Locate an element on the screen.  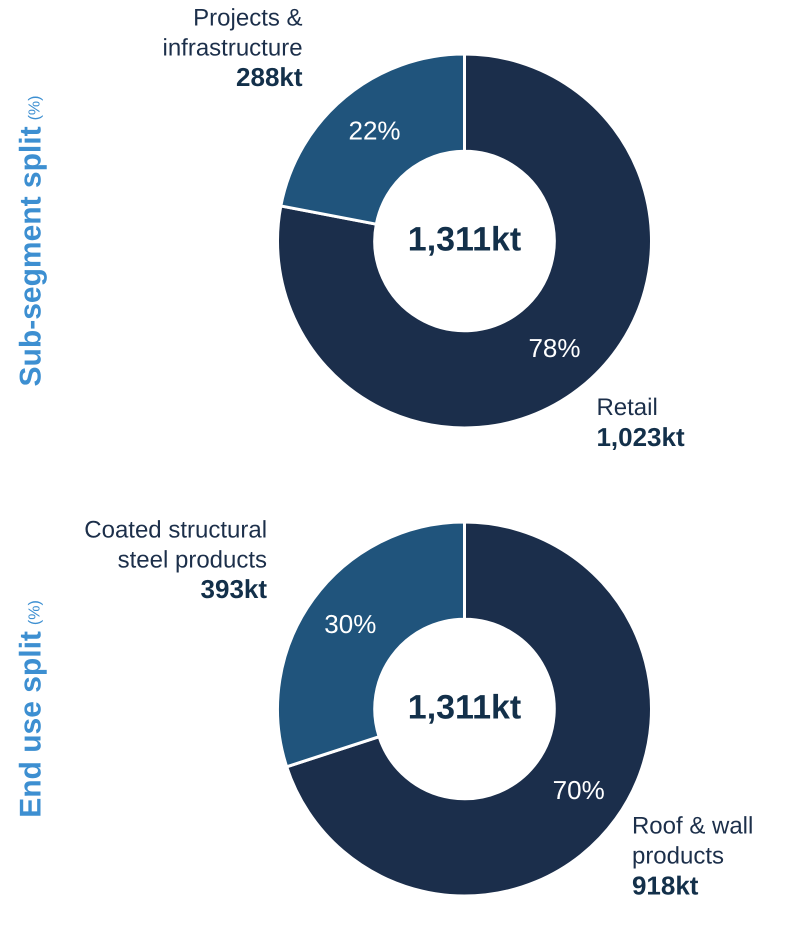
slice-label: Coated structural steel products is located at coordinates (176, 545).